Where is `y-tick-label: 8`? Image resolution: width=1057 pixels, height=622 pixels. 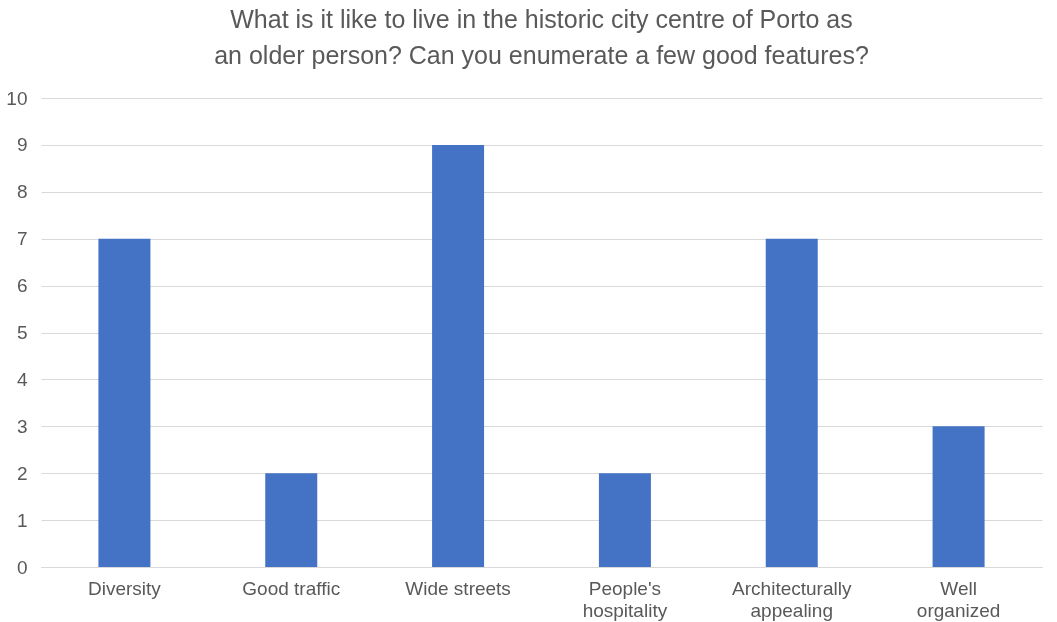
y-tick-label: 8 is located at coordinates (22, 192).